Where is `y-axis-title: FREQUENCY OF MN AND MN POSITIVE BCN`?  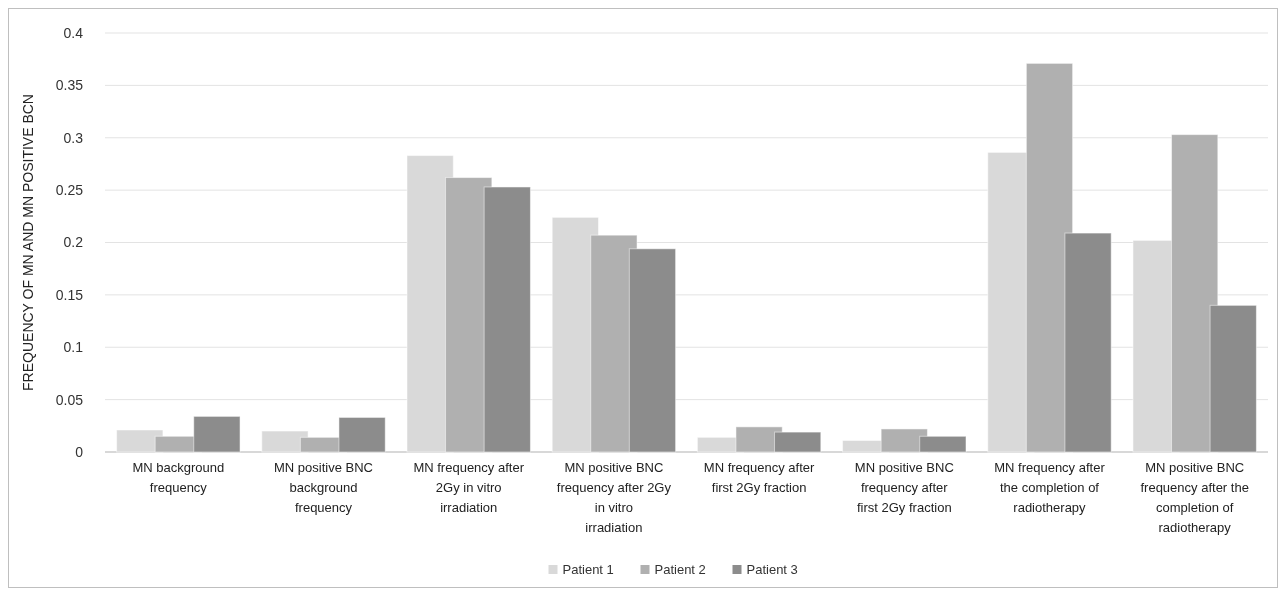 y-axis-title: FREQUENCY OF MN AND MN POSITIVE BCN is located at coordinates (28, 242).